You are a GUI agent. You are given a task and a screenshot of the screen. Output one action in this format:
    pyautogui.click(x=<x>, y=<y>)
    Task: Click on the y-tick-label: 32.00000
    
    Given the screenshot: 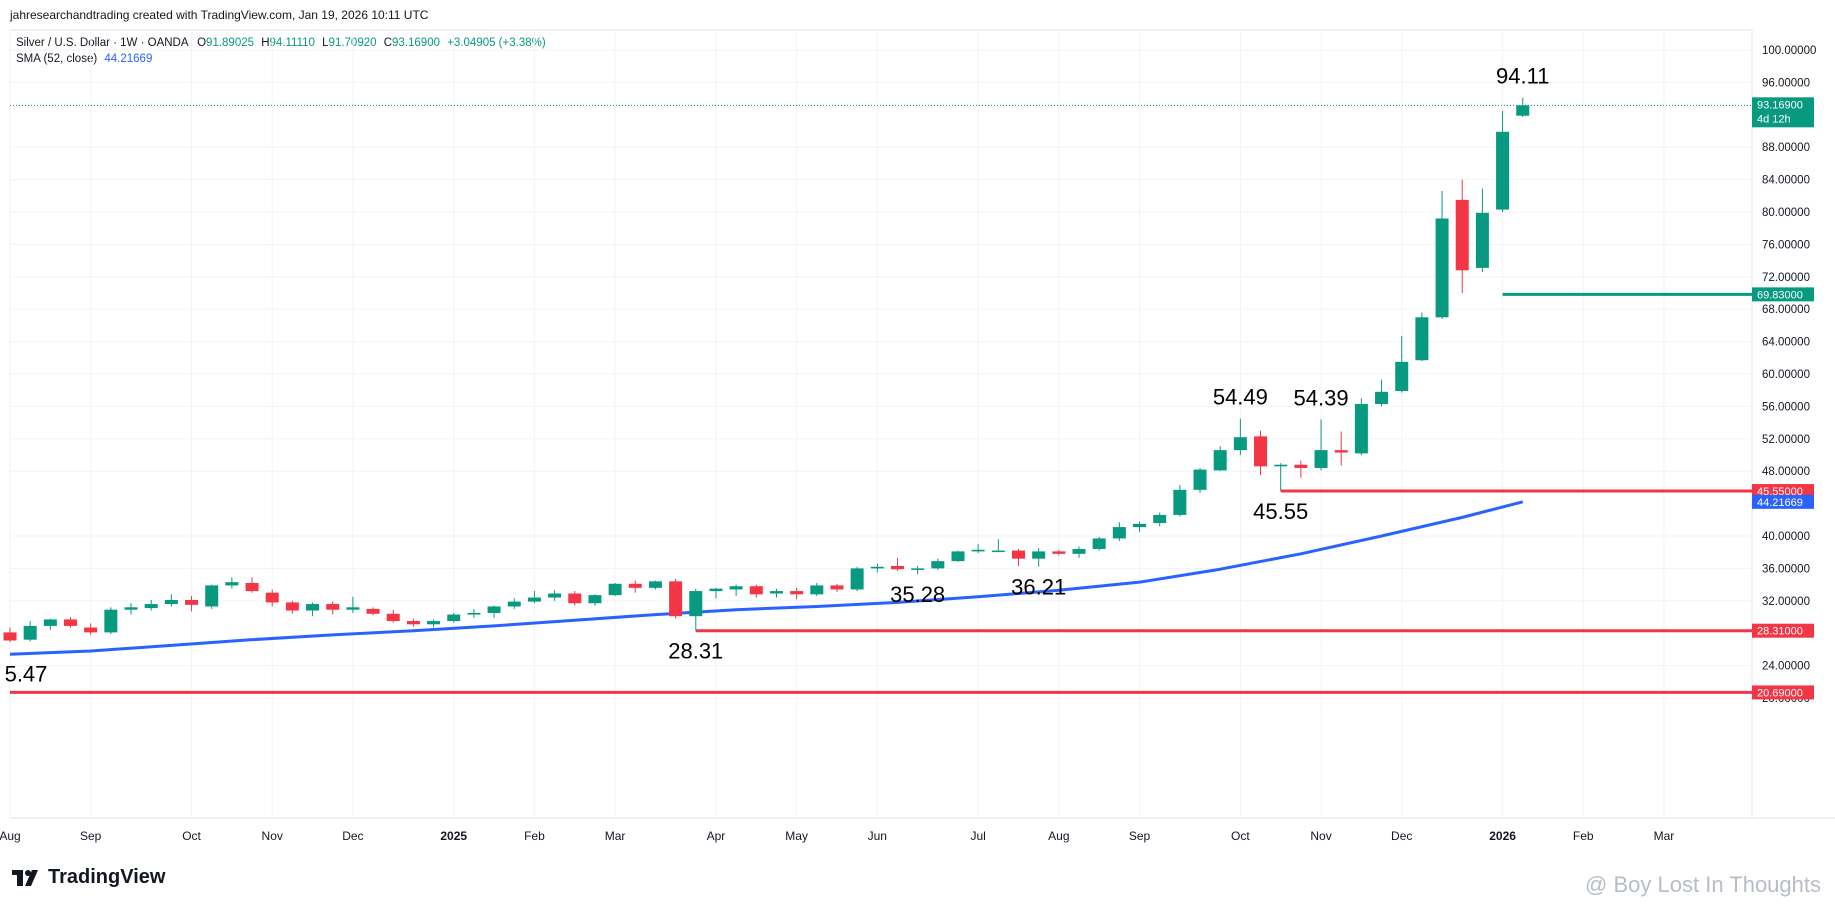 What is the action you would take?
    pyautogui.click(x=1786, y=602)
    